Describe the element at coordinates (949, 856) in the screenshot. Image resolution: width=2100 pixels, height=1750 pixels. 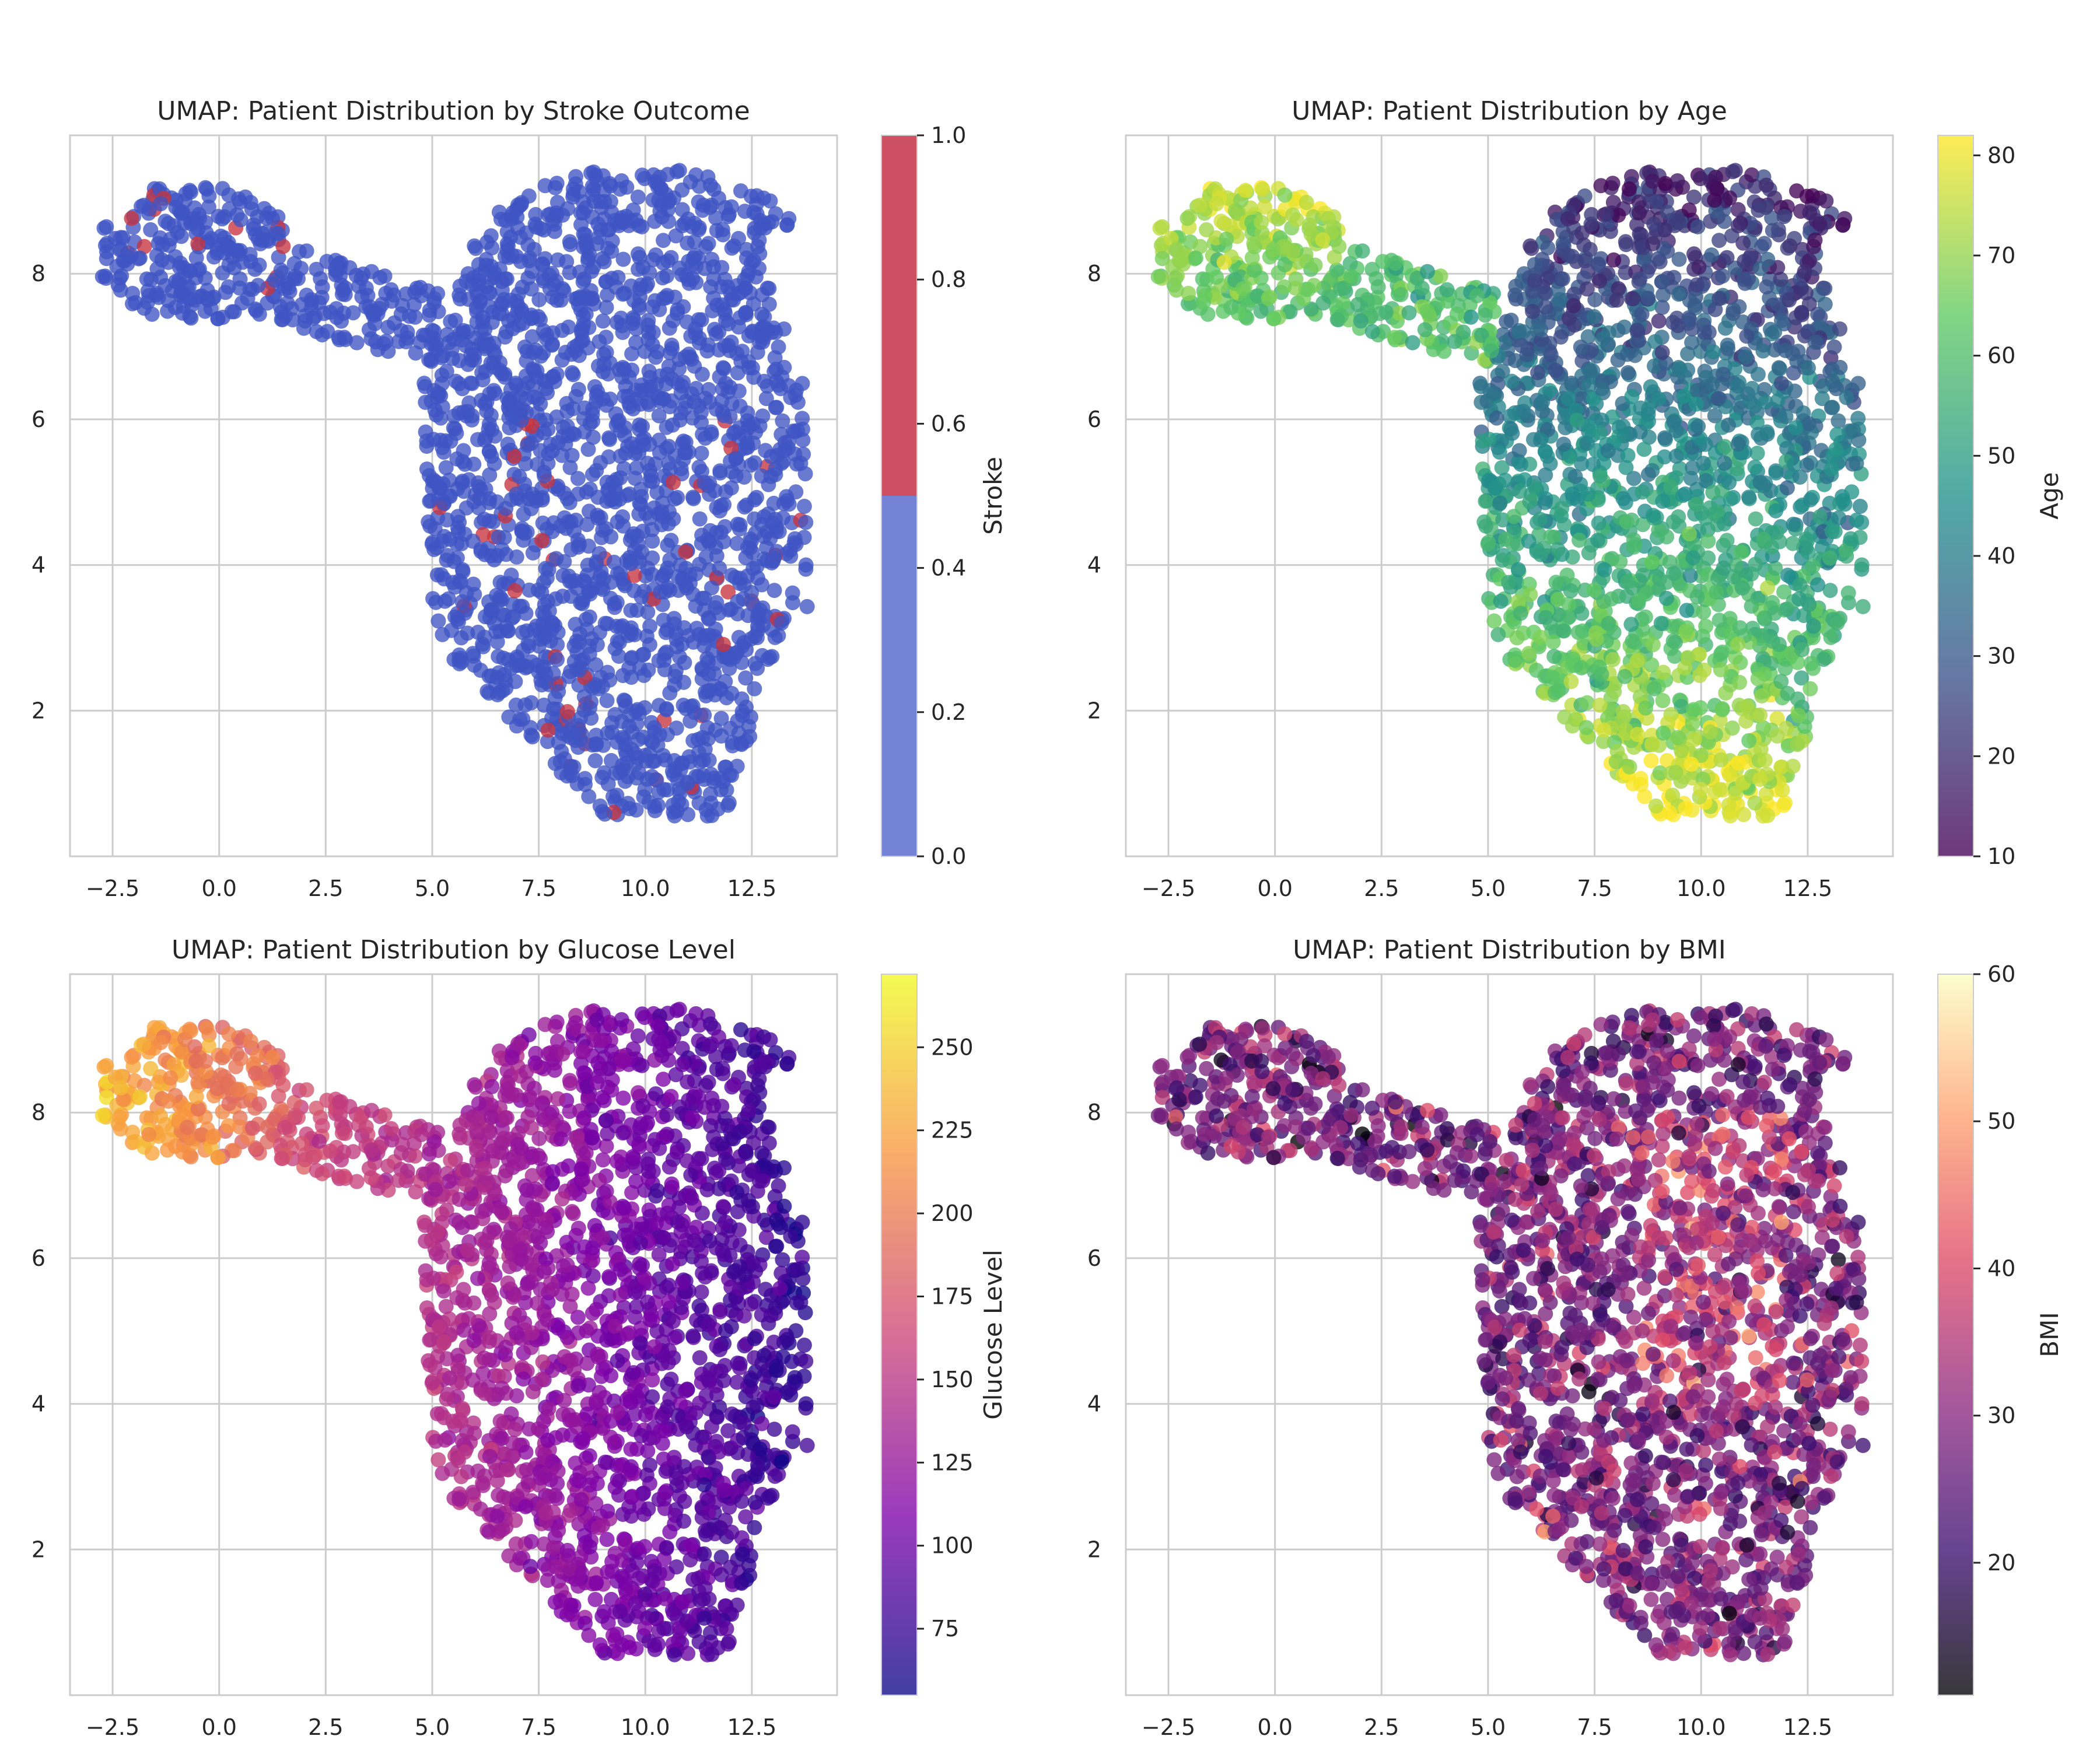
I see `colorbar-tick-label: 0.0` at that location.